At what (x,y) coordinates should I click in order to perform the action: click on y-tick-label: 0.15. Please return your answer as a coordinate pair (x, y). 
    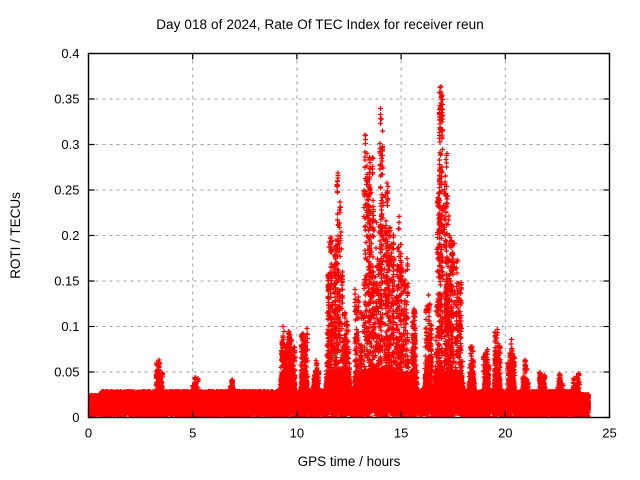
    Looking at the image, I should click on (66, 281).